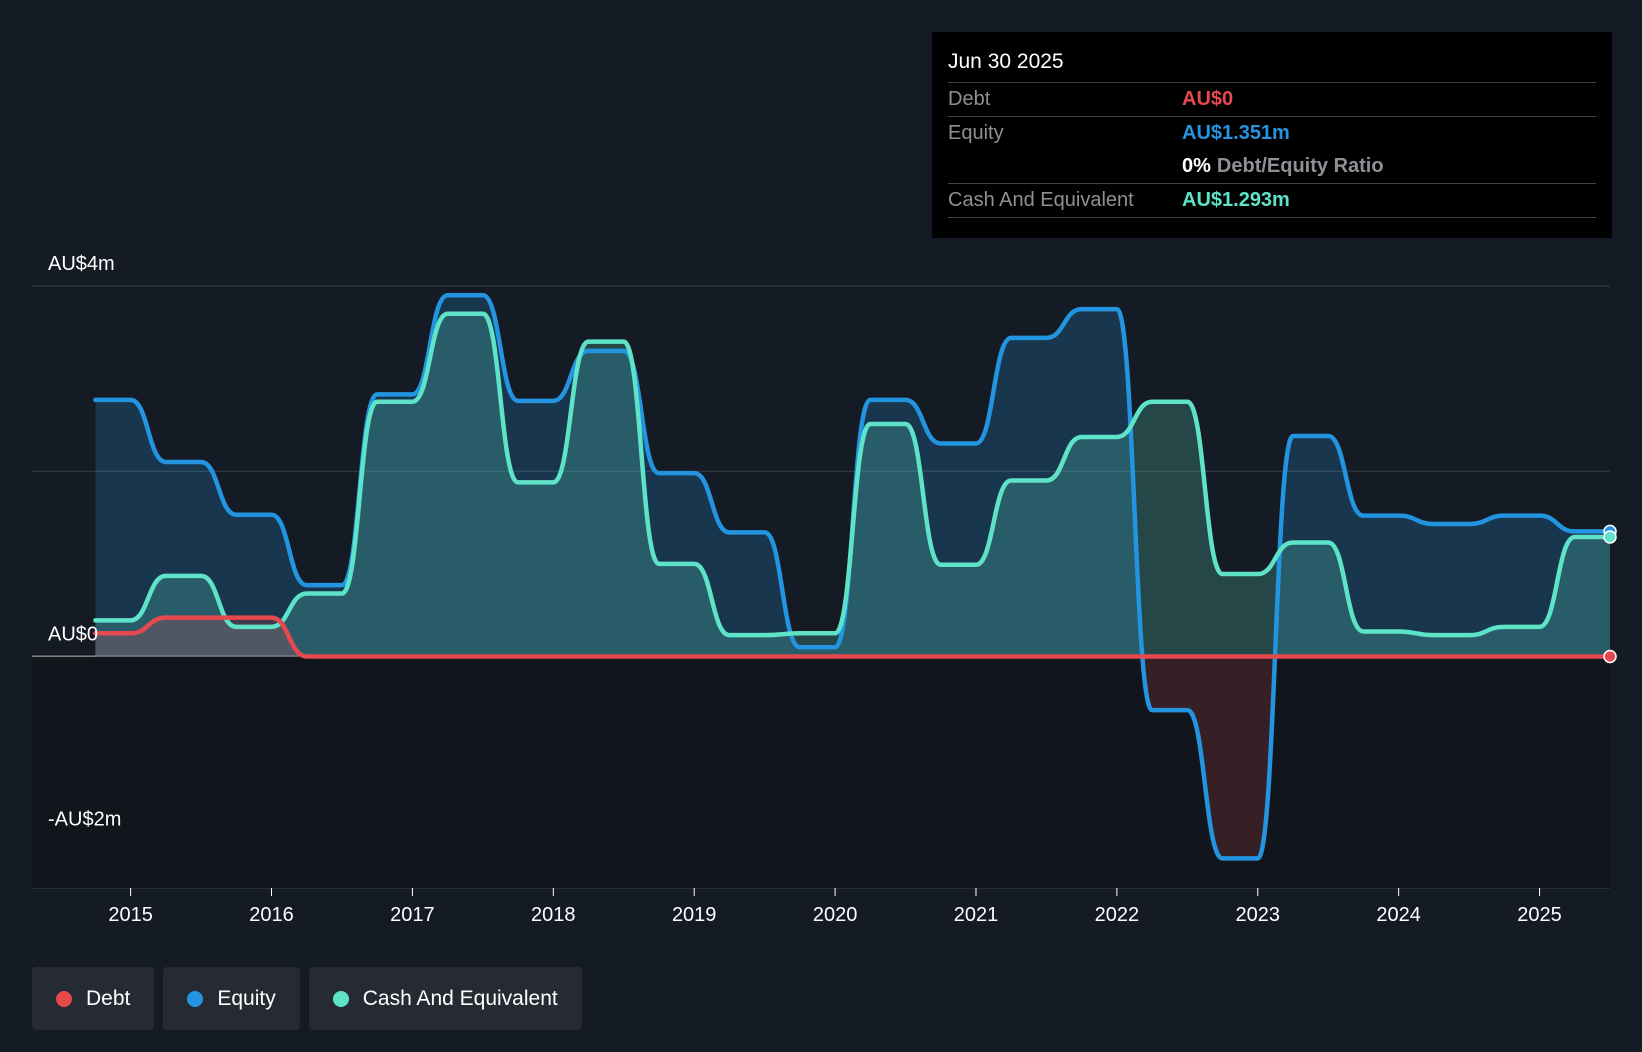  What do you see at coordinates (73, 634) in the screenshot?
I see `y-tick-label: AU$0` at bounding box center [73, 634].